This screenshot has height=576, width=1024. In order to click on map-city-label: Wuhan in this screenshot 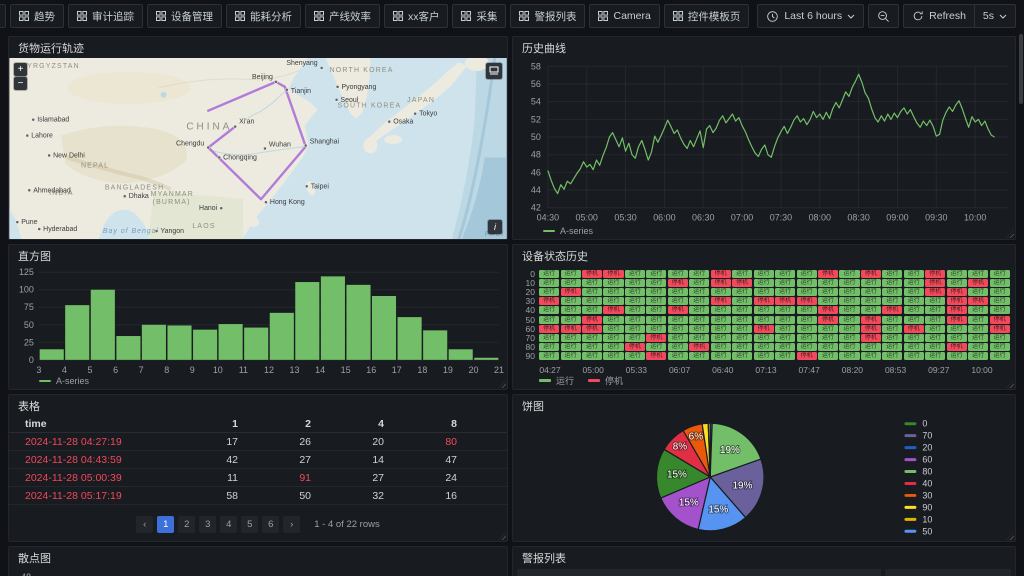, I will do `click(280, 145)`.